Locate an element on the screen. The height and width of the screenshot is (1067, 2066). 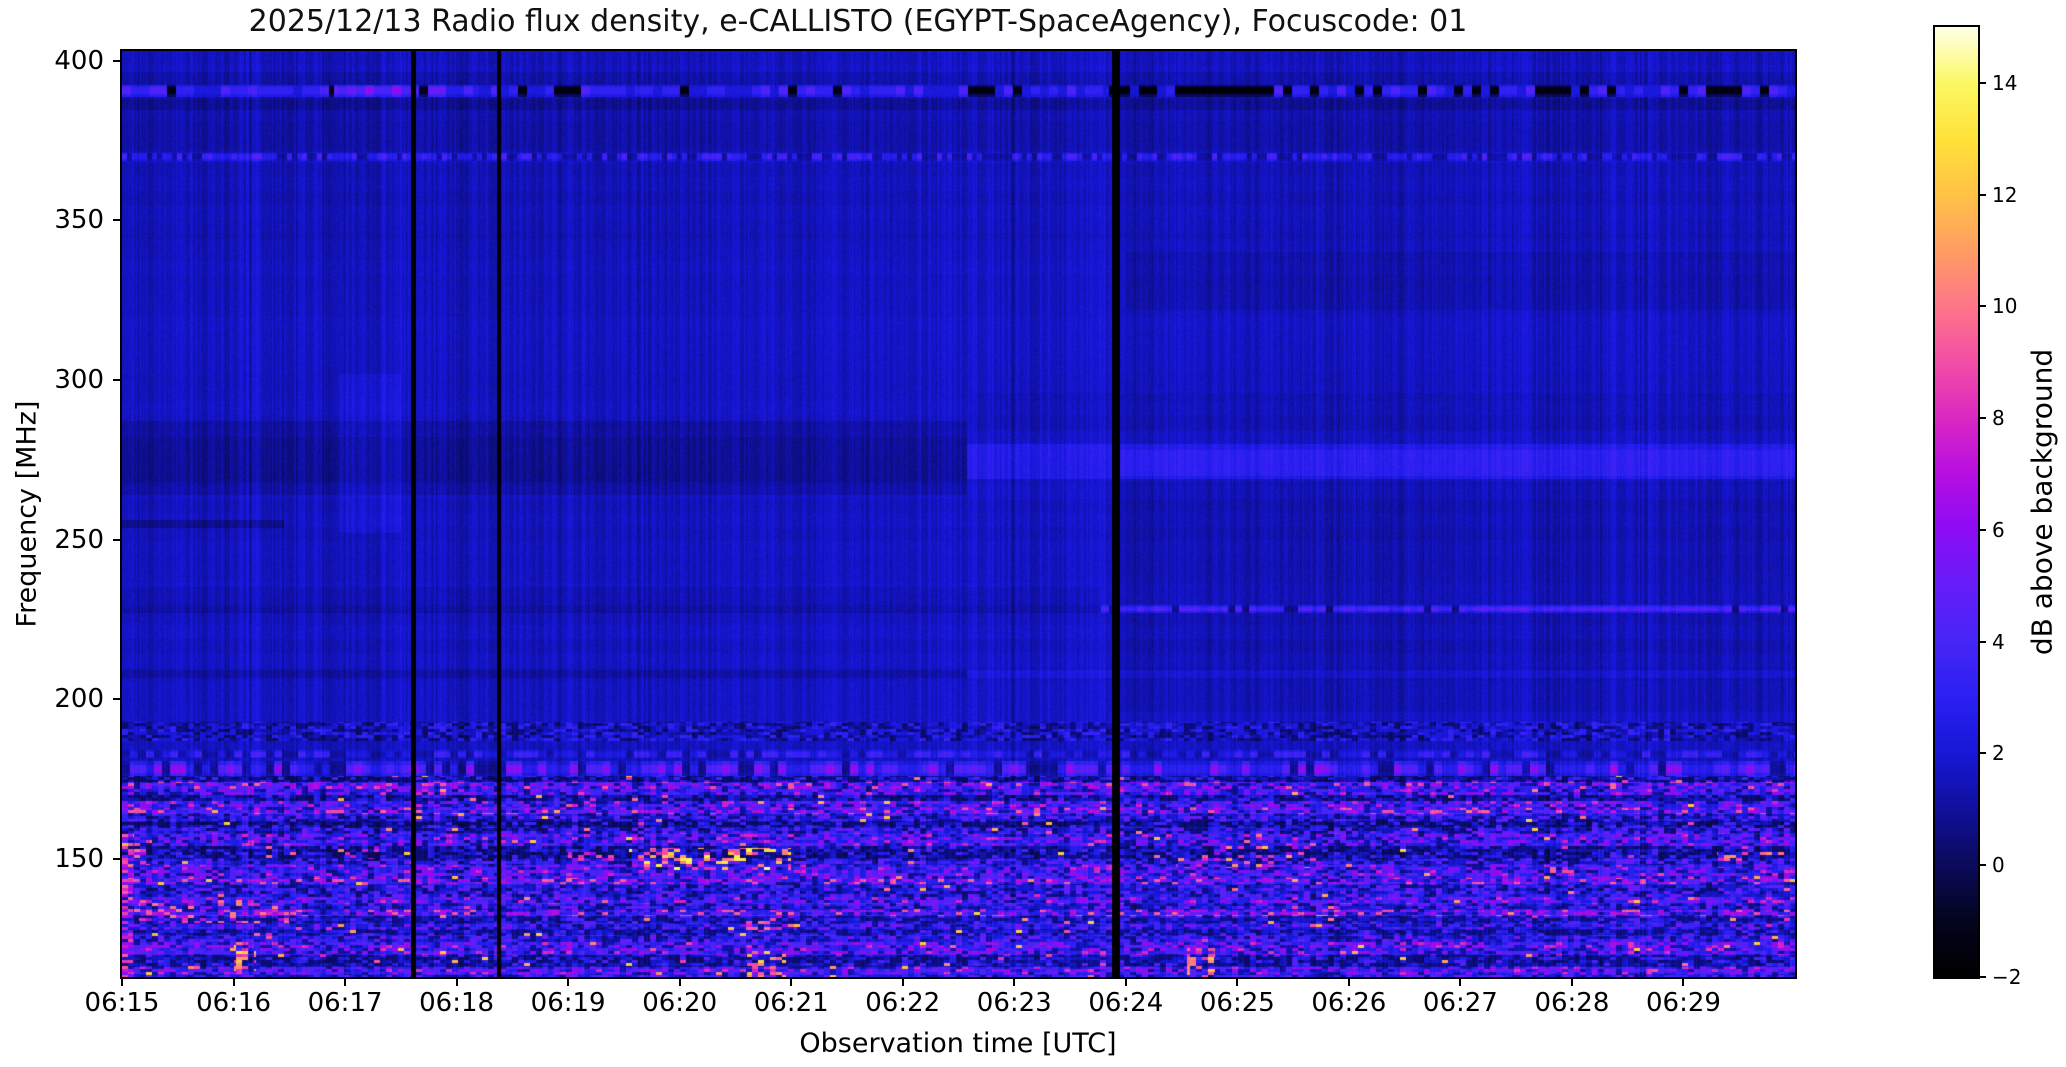
x-tick-label: 06:29 is located at coordinates (1683, 1003).